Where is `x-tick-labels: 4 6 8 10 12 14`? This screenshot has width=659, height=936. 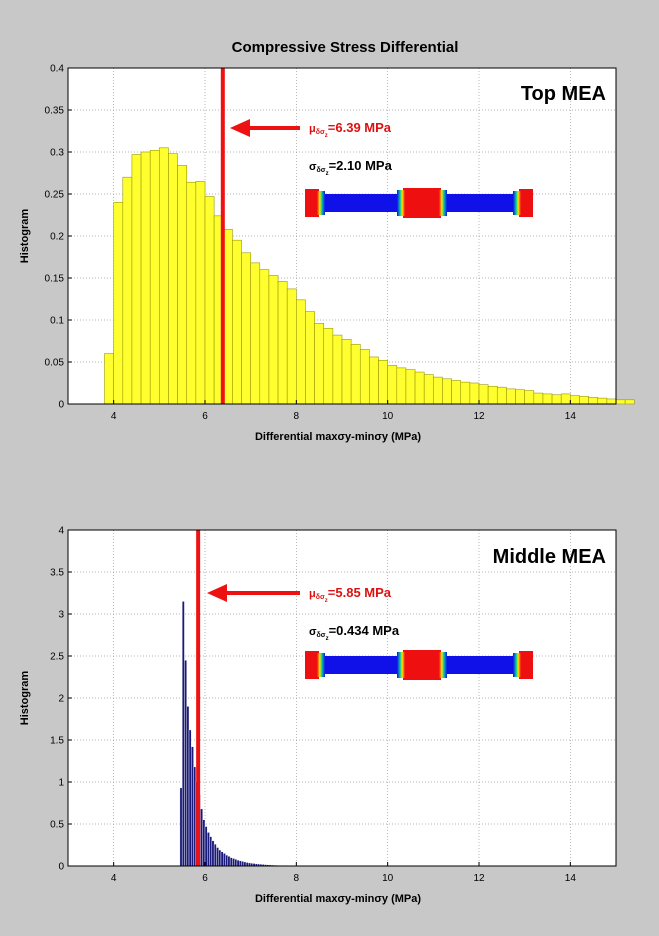 x-tick-labels: 4 6 8 10 12 14 is located at coordinates (343, 873).